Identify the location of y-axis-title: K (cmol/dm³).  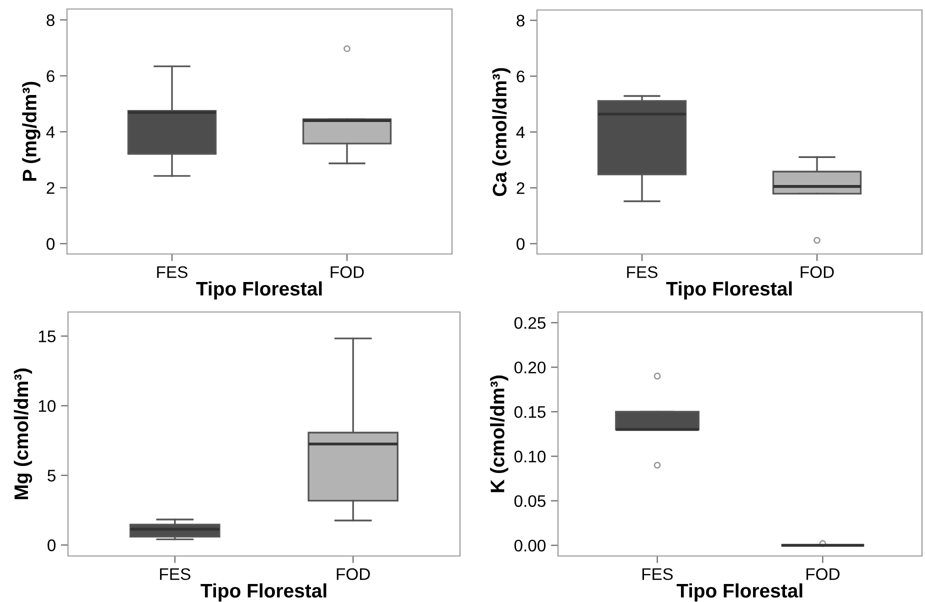
(499, 434).